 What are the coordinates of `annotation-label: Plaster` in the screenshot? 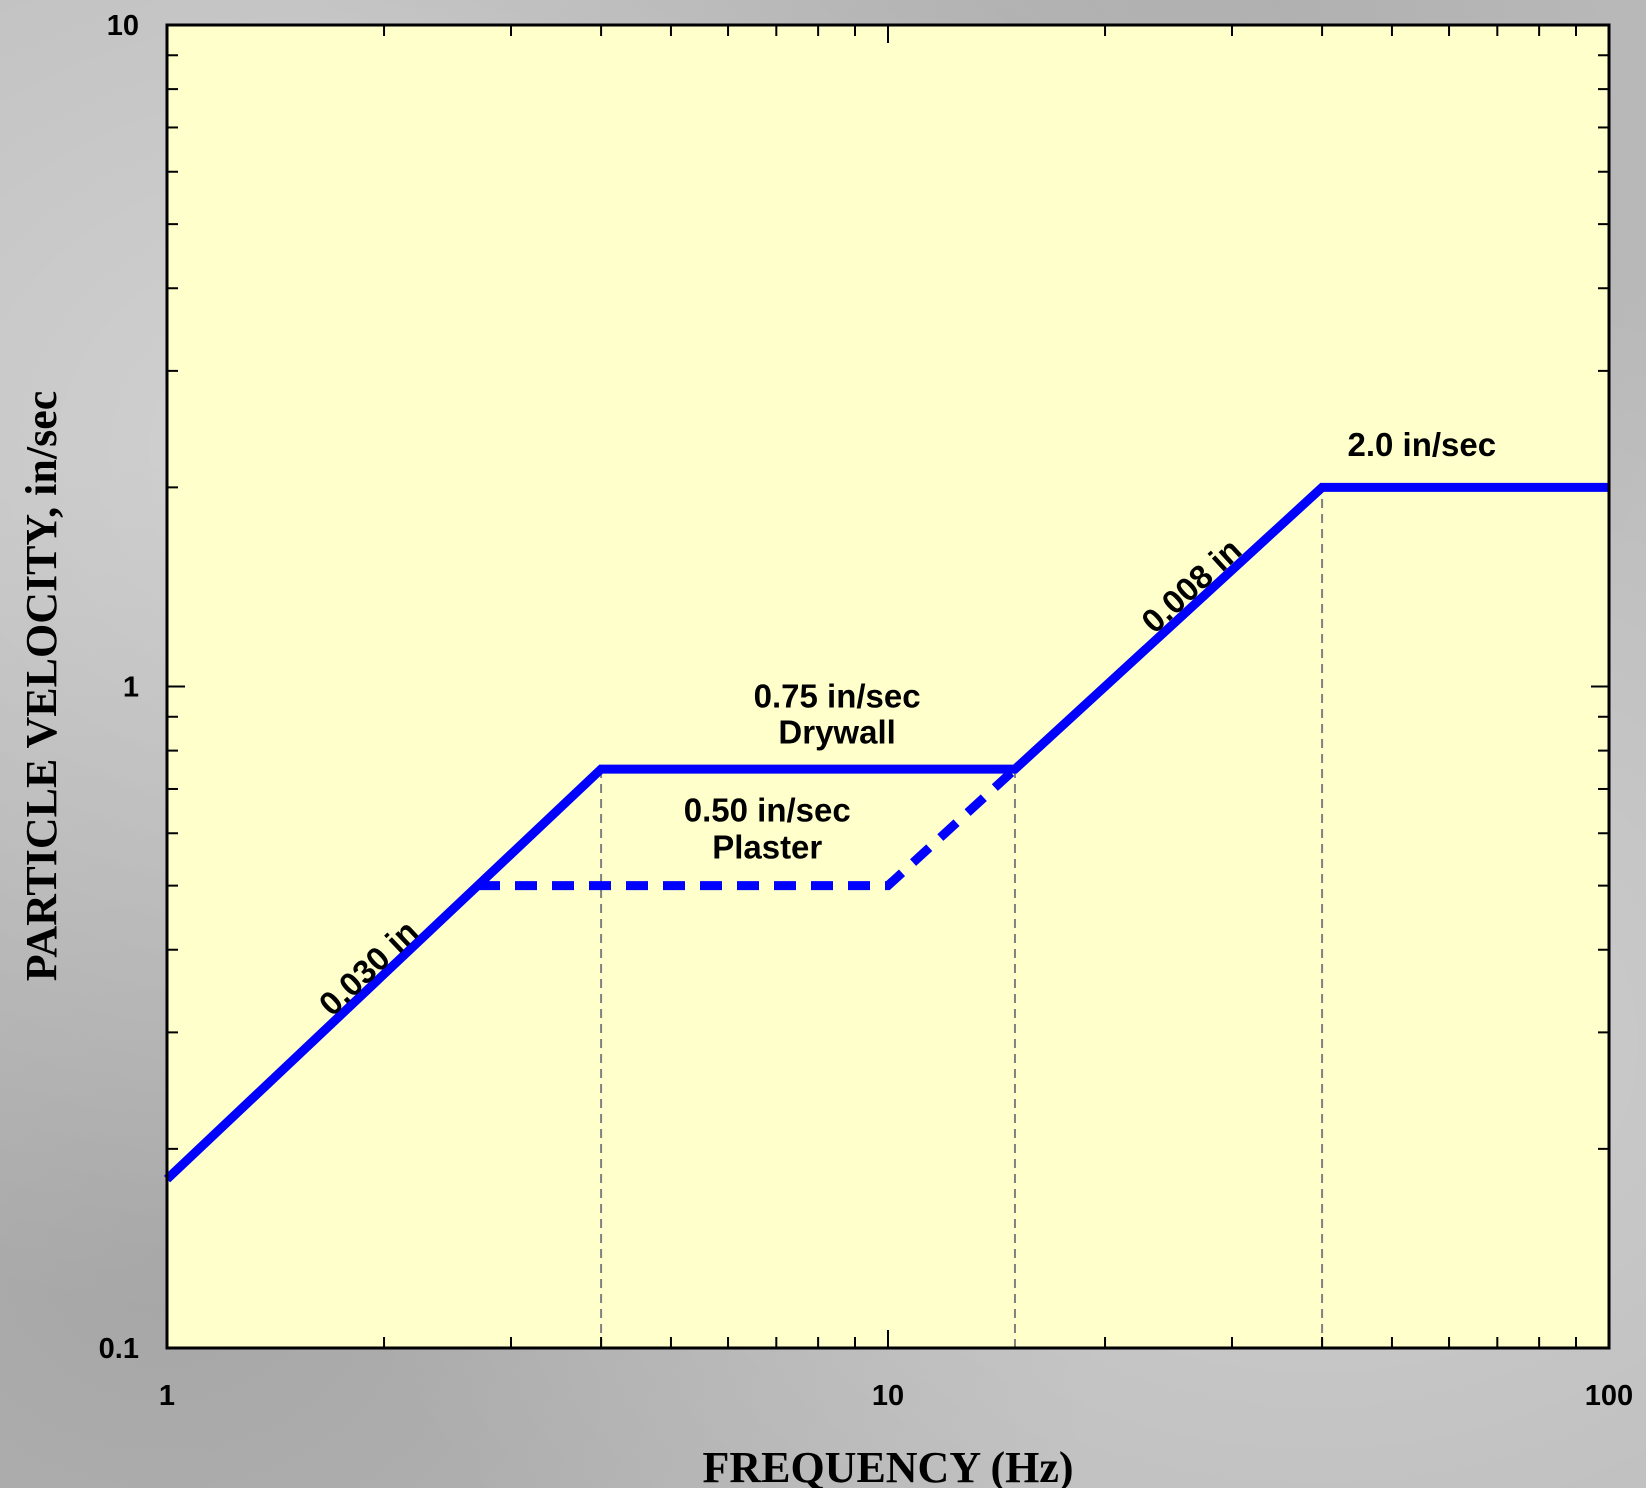 It's located at (767, 846).